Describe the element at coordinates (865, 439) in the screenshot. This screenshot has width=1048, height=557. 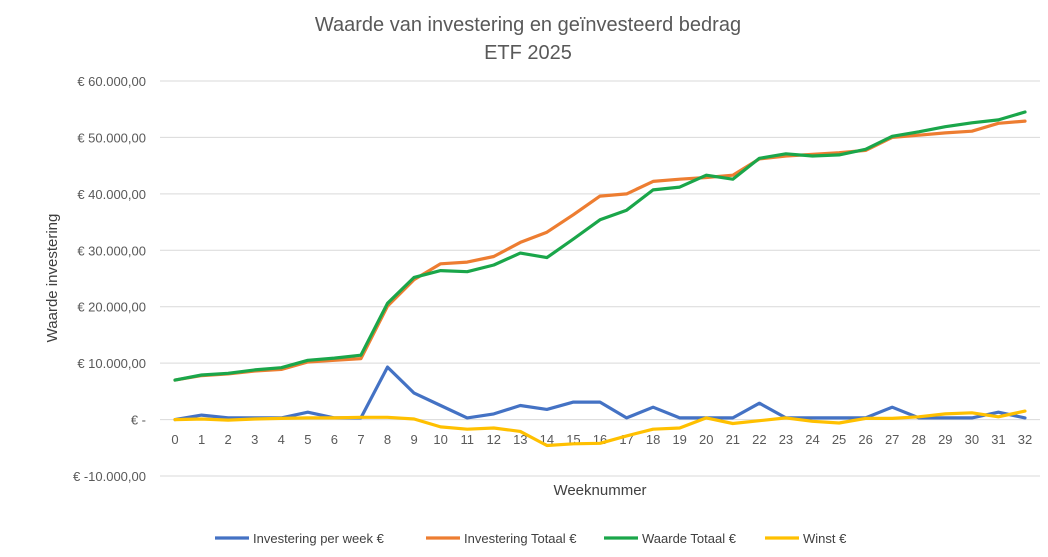
I see `x-tick-label: 26` at that location.